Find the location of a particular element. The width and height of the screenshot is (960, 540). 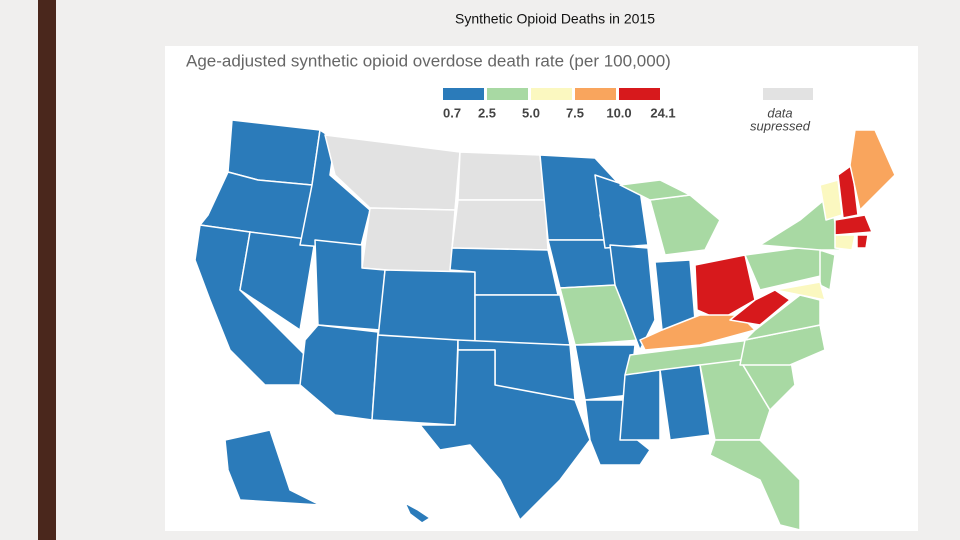

side-bar is located at coordinates (47, 270).